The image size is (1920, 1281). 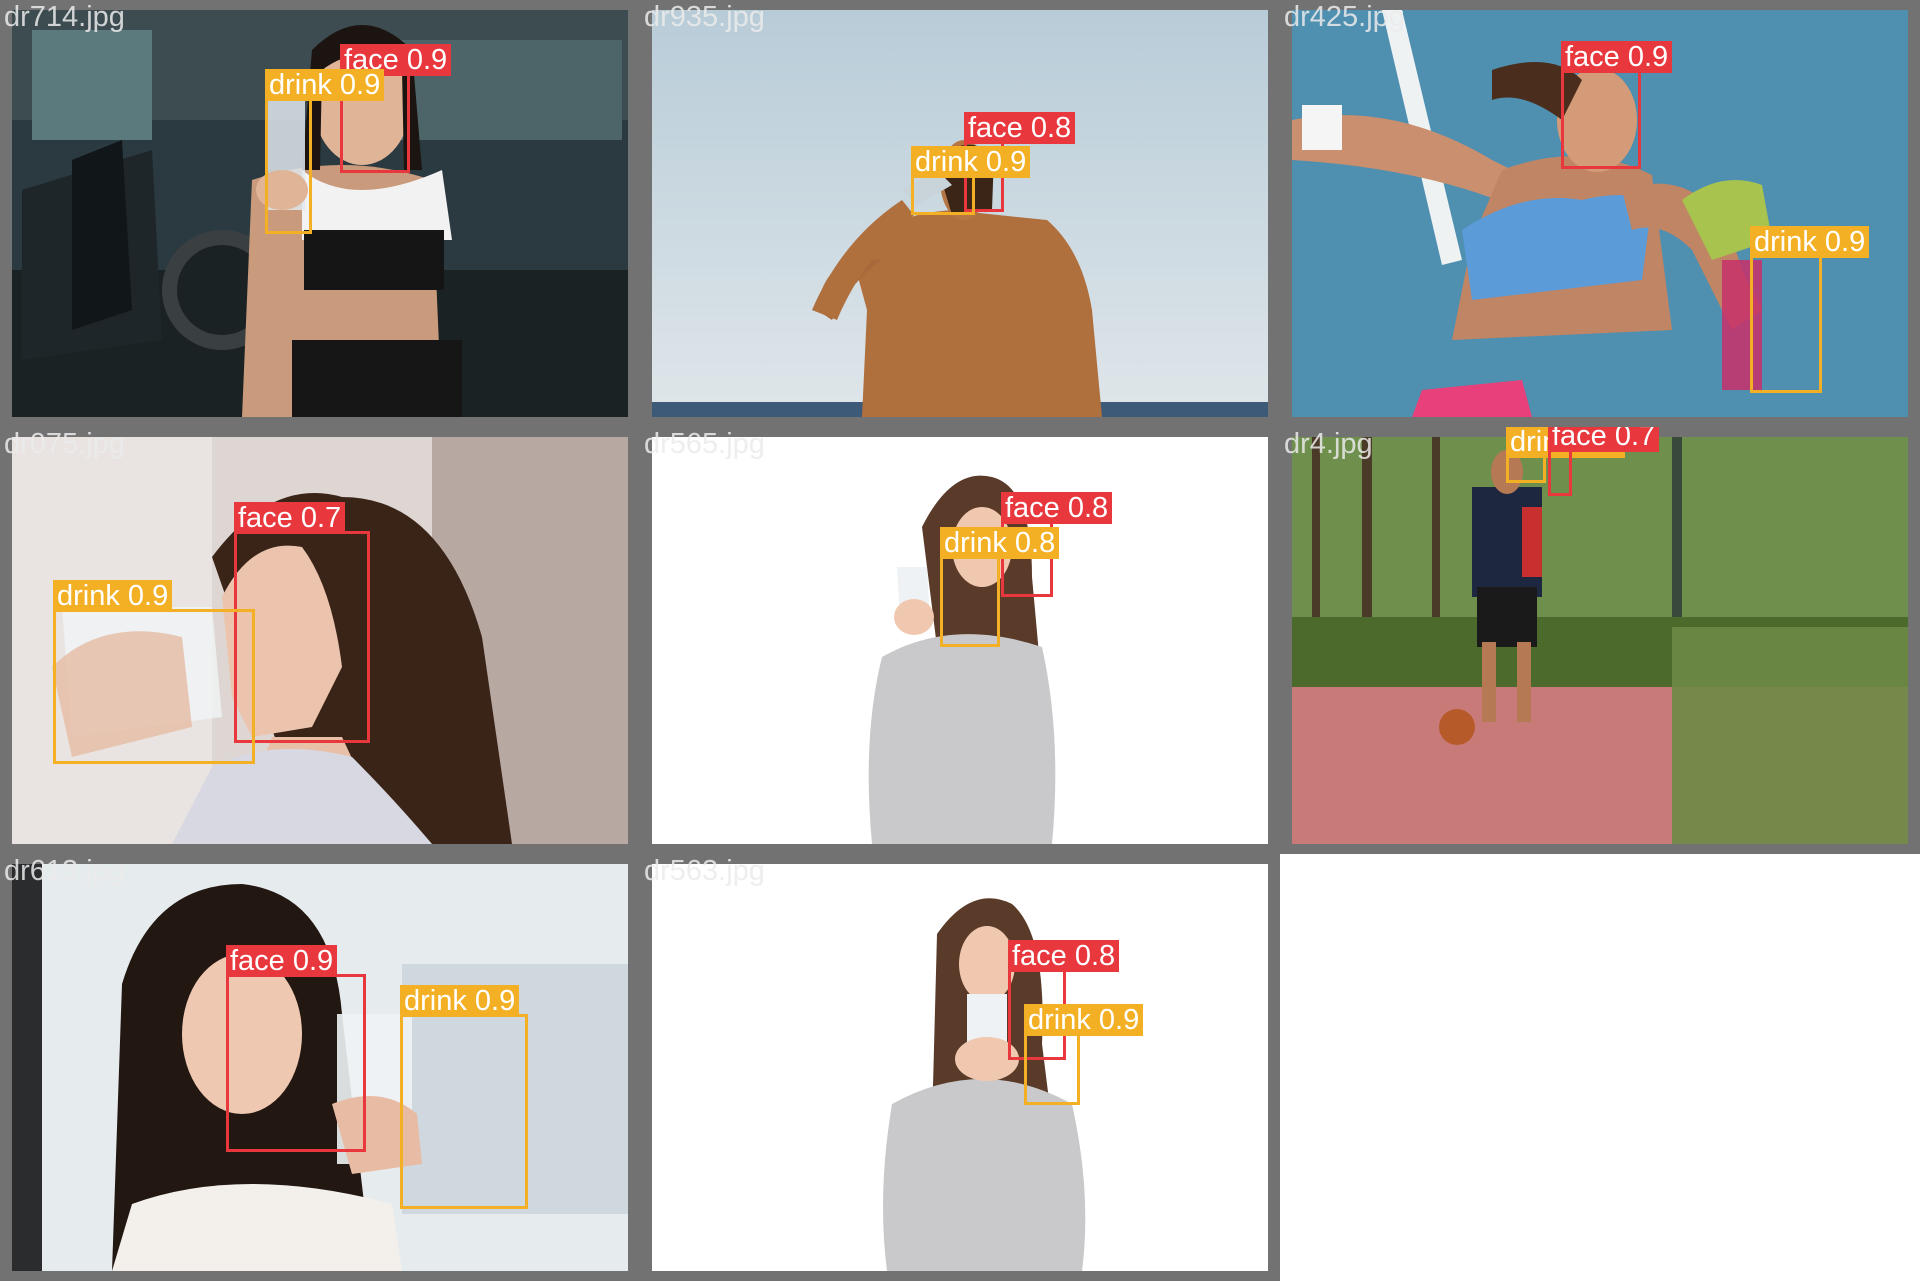 What do you see at coordinates (1000, 543) in the screenshot?
I see `drink-label: drink 0.8` at bounding box center [1000, 543].